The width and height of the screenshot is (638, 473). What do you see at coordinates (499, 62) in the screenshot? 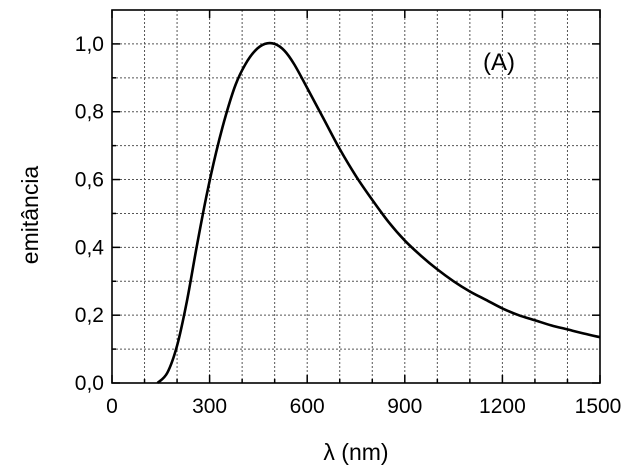
I see `panel-label: (A)` at bounding box center [499, 62].